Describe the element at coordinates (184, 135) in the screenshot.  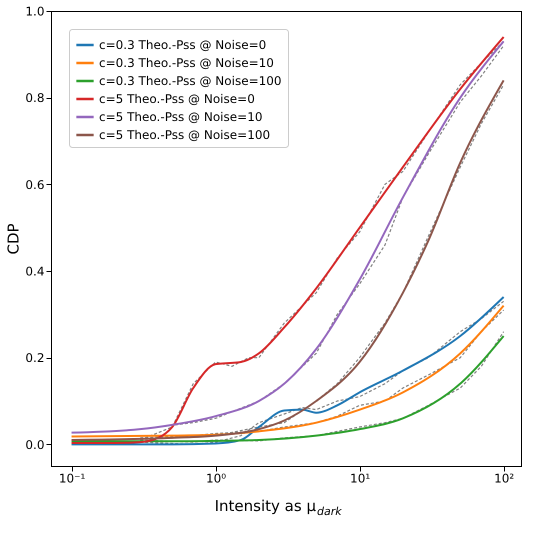
I see `legend-label: c=5 Theo.-Pss @ Noise=100` at that location.